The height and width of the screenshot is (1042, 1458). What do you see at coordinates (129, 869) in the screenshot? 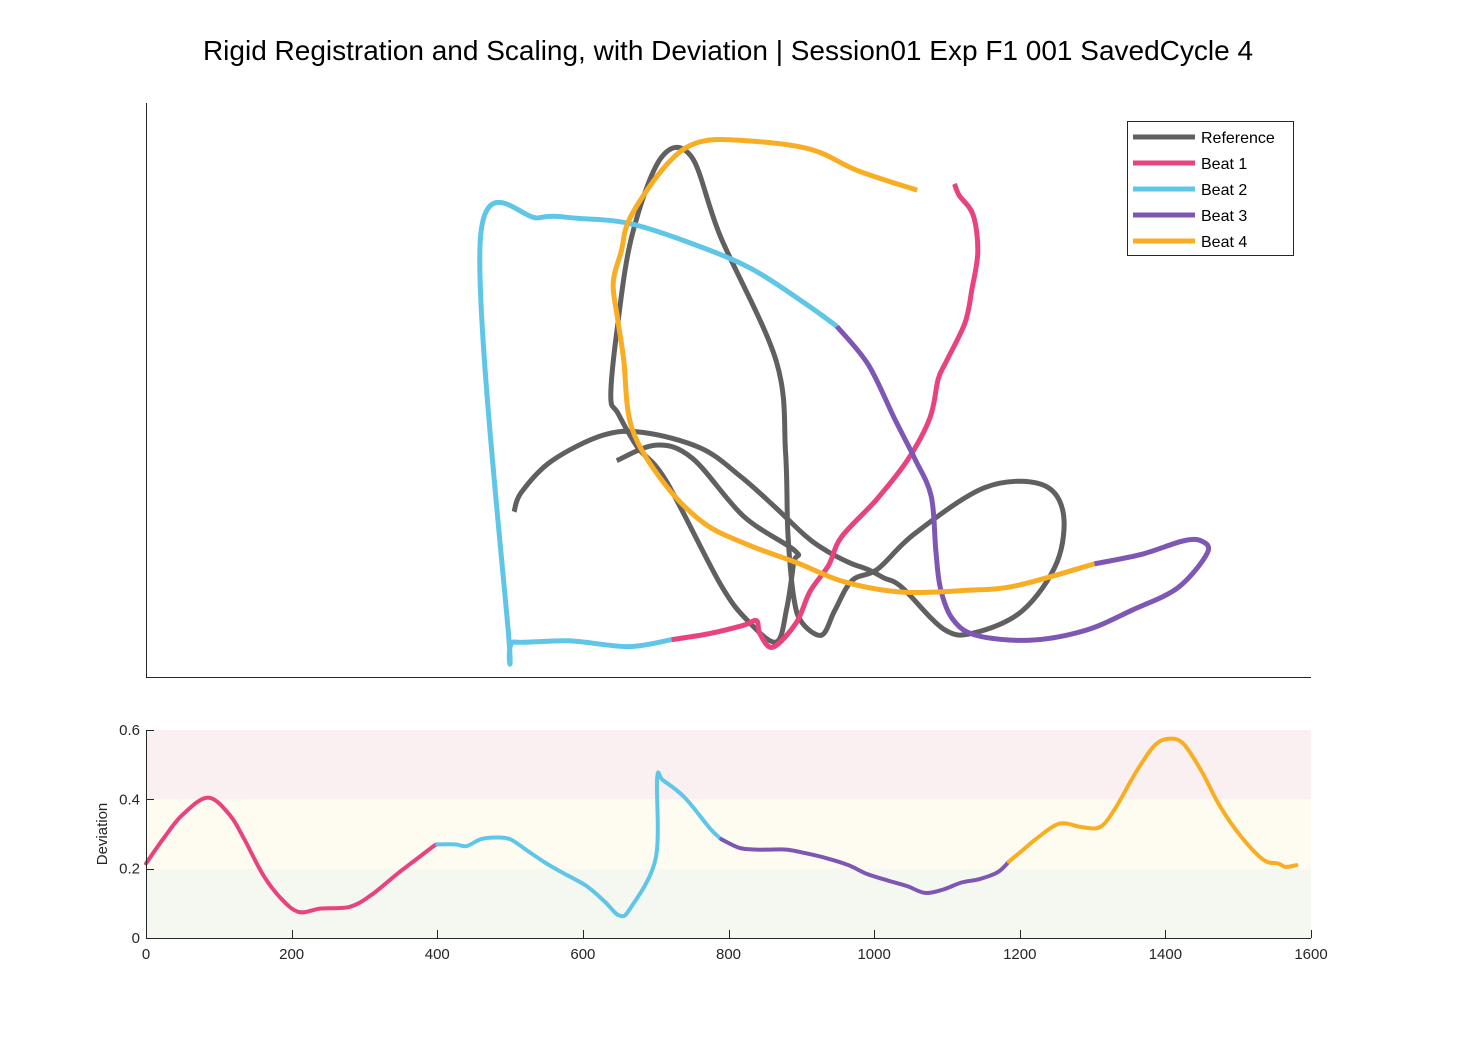
I see `y-tick-label: 0.2` at bounding box center [129, 869].